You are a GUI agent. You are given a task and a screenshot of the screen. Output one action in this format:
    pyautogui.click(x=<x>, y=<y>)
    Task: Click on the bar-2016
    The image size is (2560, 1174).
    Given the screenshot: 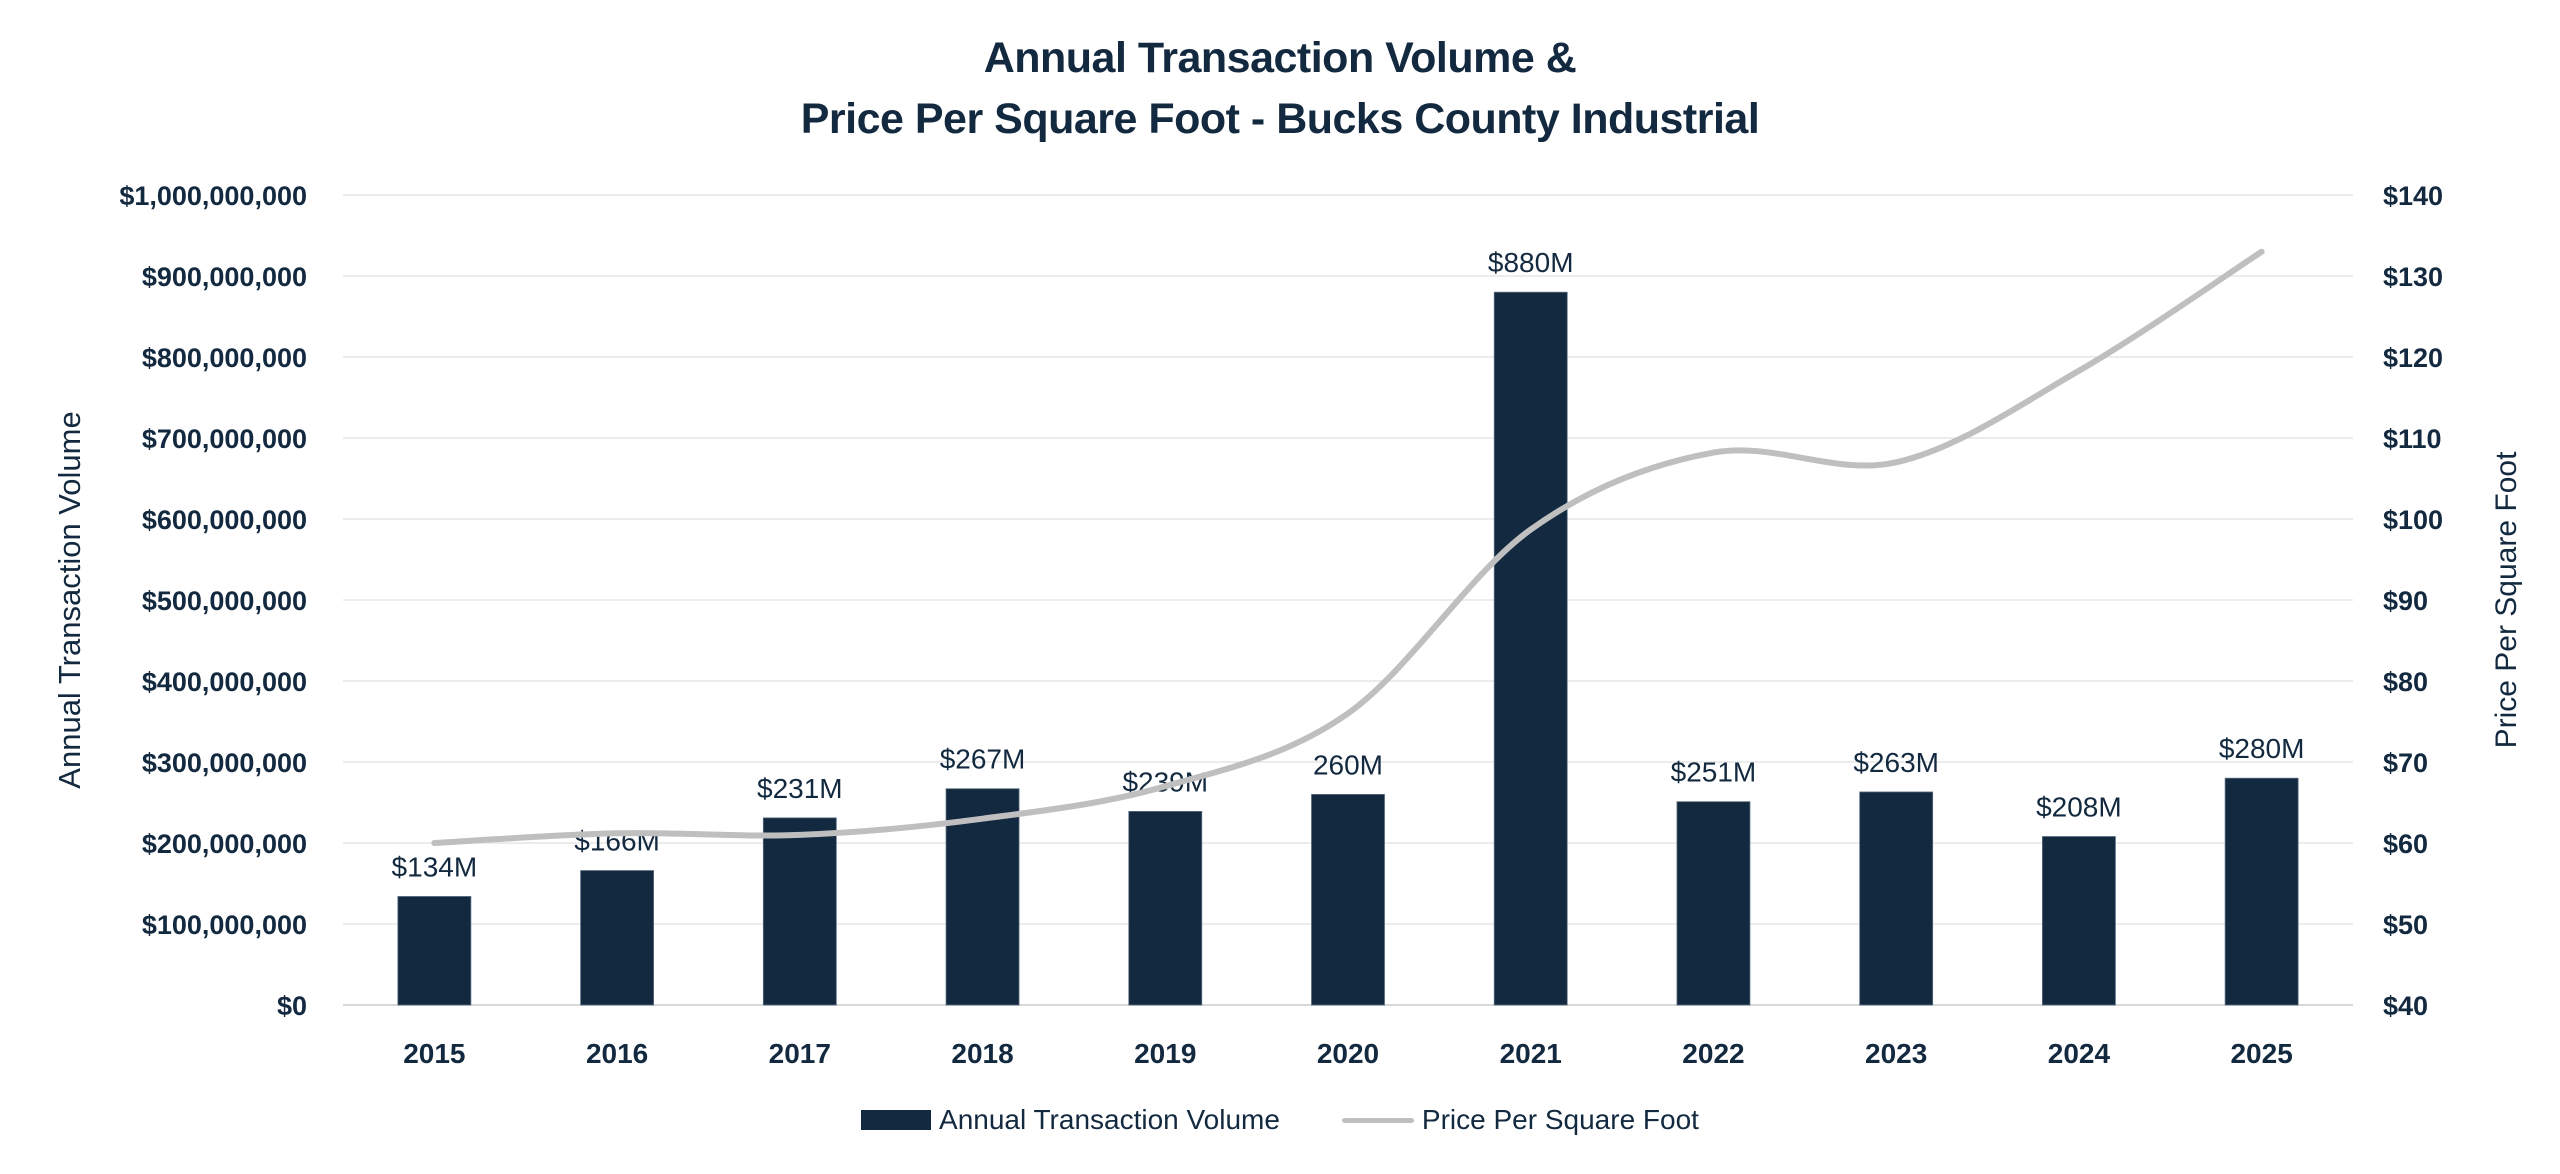 What is the action you would take?
    pyautogui.click(x=617, y=938)
    